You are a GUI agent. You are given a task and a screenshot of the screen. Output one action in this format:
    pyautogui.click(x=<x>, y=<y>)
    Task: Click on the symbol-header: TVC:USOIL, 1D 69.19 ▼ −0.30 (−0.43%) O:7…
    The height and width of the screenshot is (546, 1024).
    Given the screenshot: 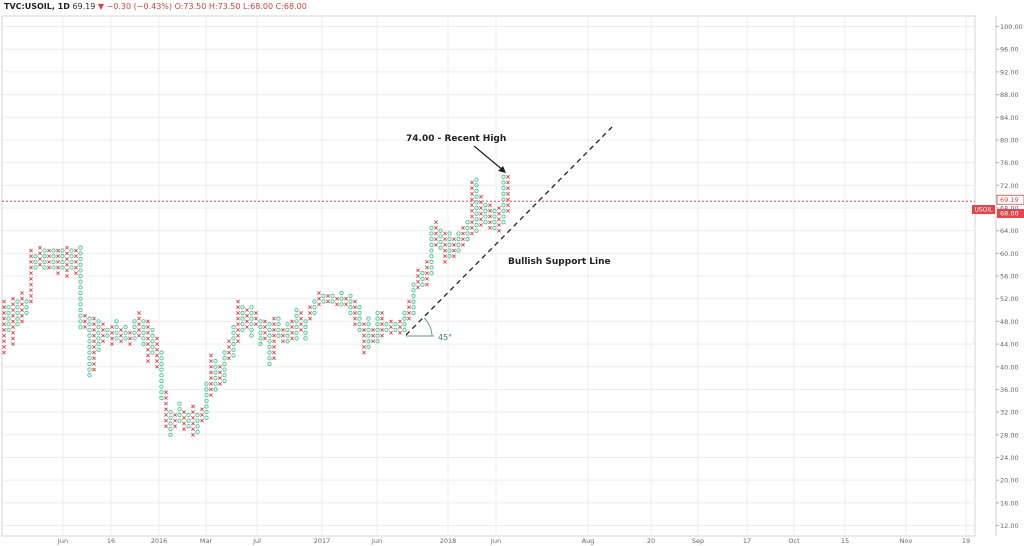 What is the action you would take?
    pyautogui.click(x=155, y=6)
    